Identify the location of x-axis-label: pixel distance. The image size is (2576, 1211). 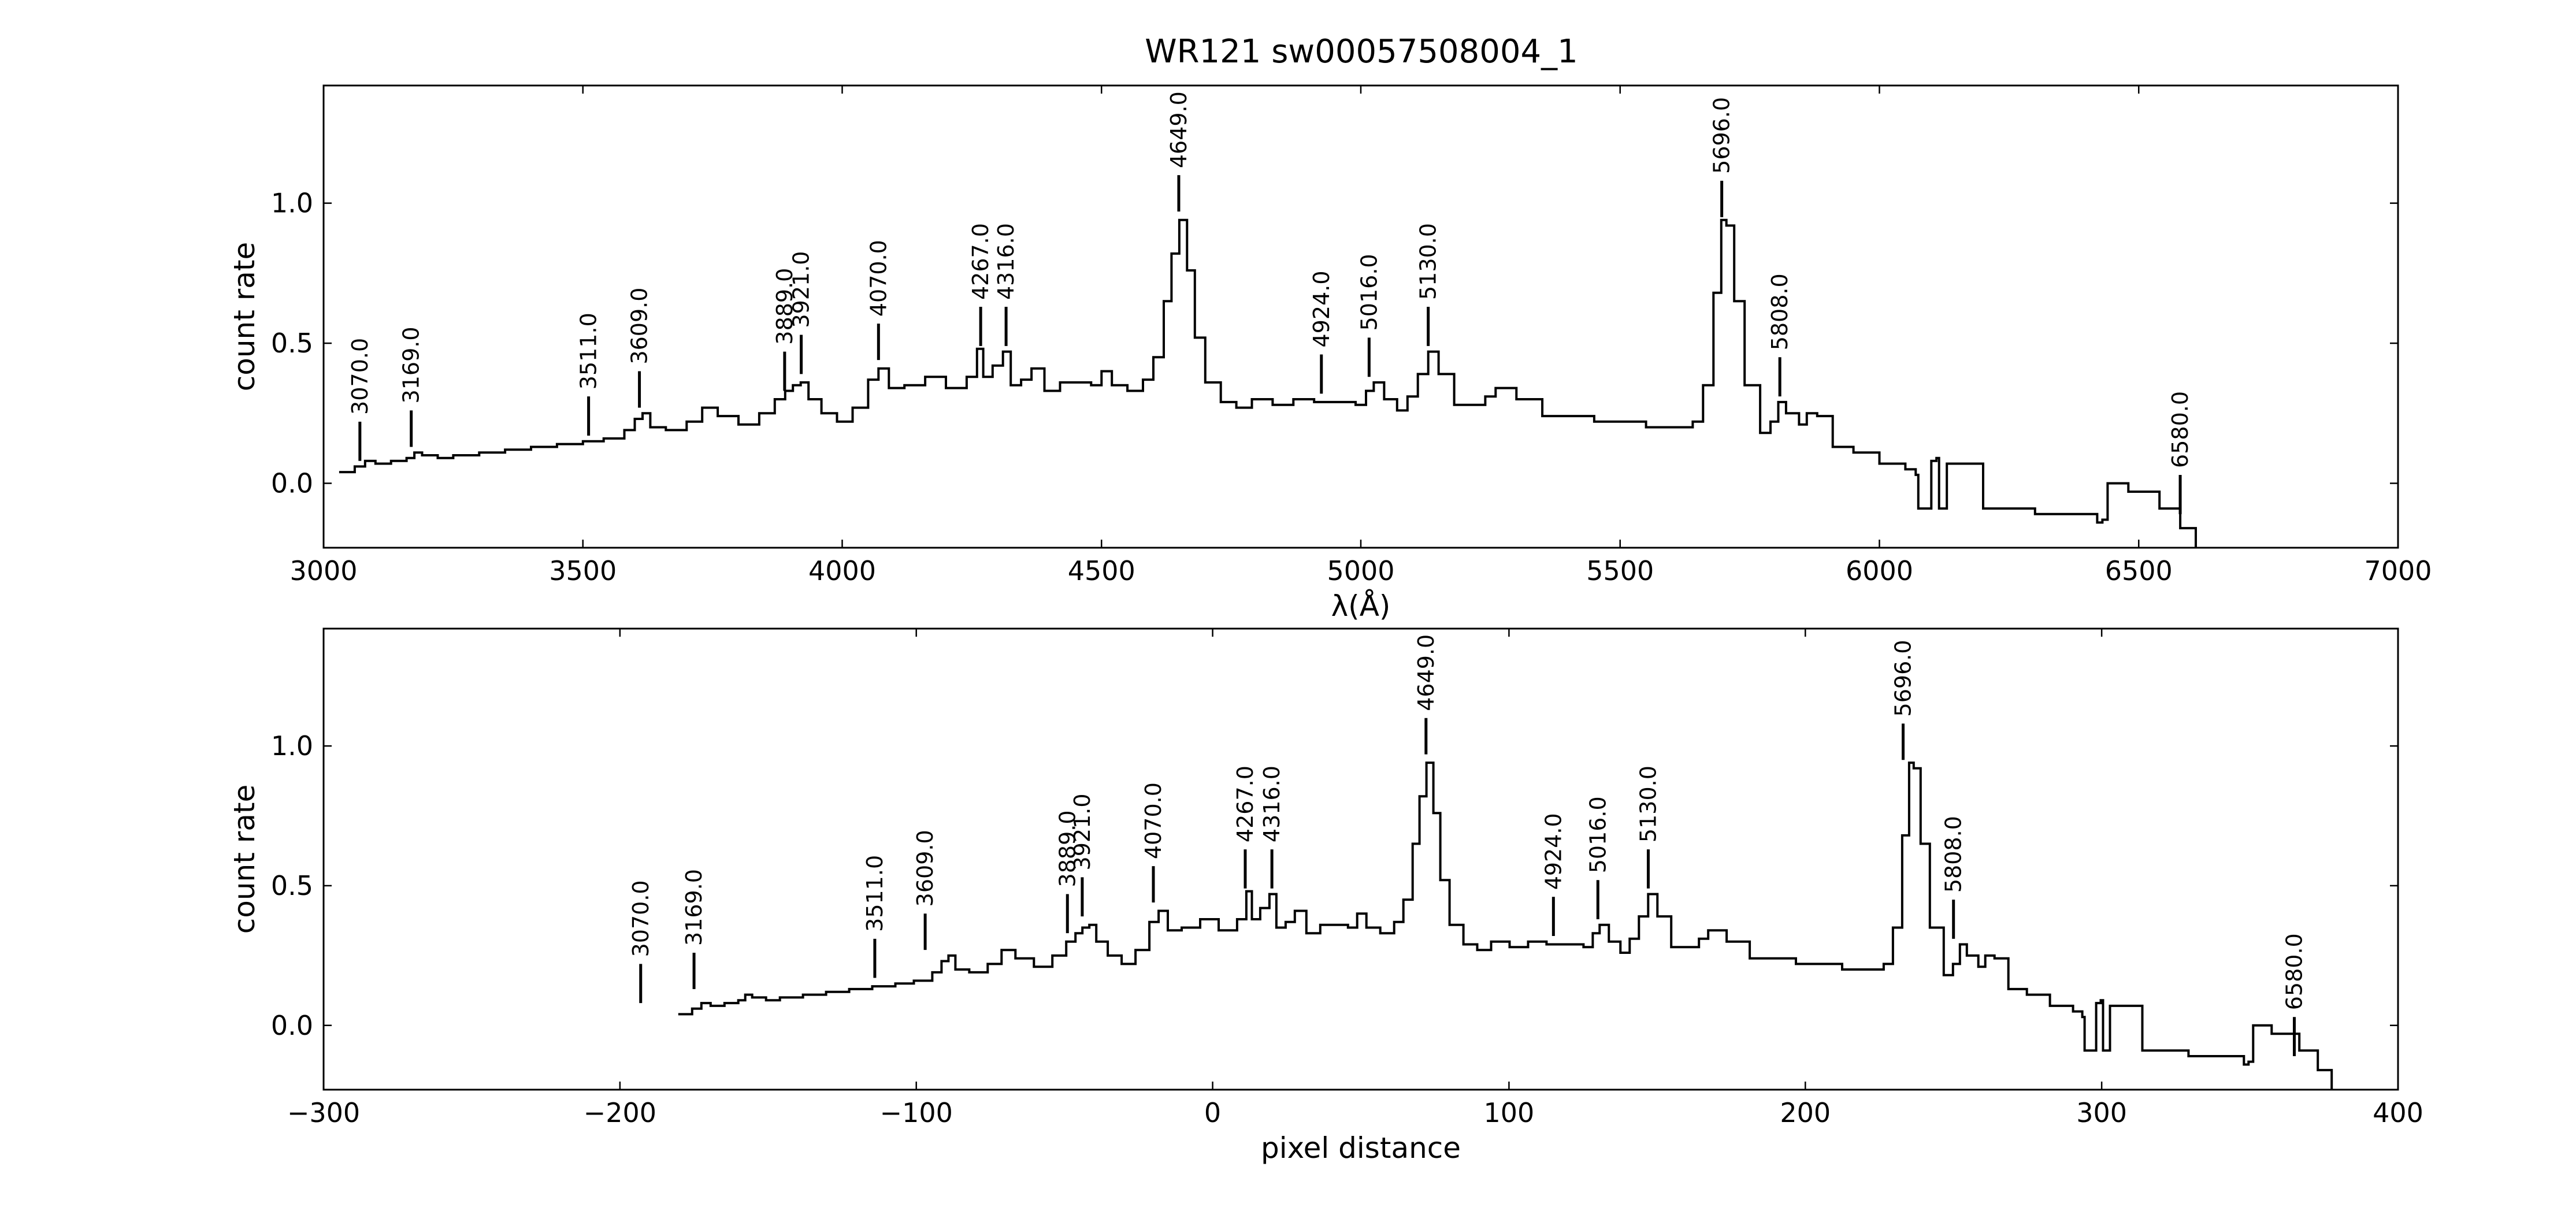
(1361, 1148).